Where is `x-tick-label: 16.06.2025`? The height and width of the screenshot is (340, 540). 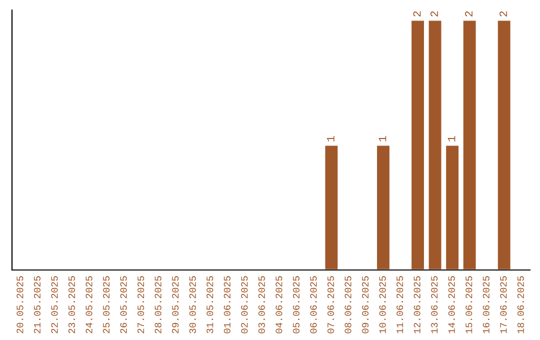 x-tick-label: 16.06.2025 is located at coordinates (486, 305).